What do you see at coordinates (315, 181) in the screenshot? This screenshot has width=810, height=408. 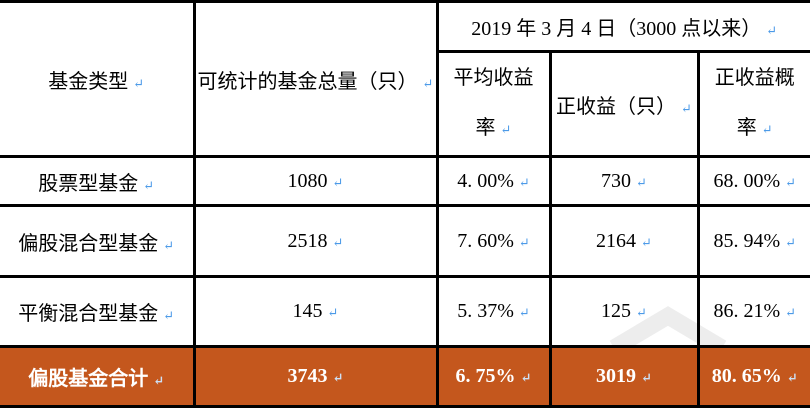 I see `cell-total-count: 1080 ↵` at bounding box center [315, 181].